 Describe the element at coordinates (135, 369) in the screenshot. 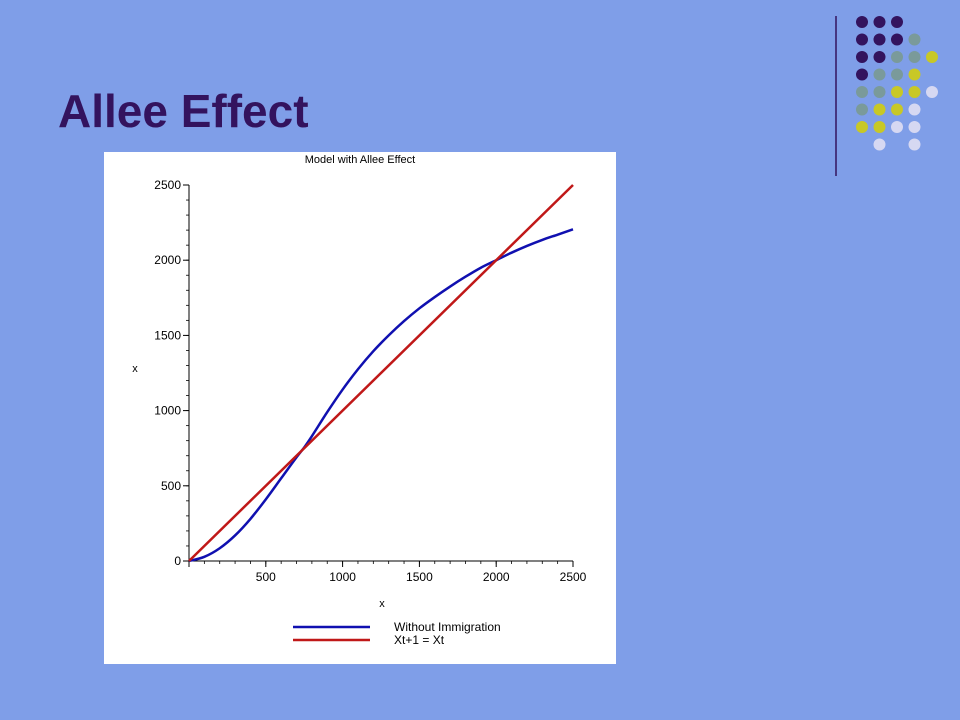

I see `y-axis-label: x` at that location.